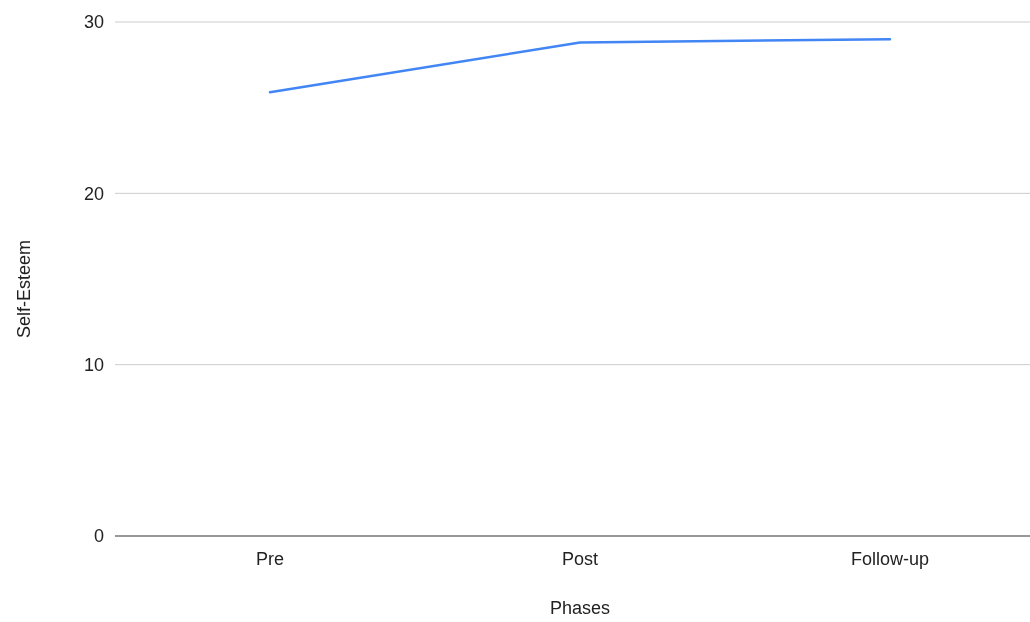  Describe the element at coordinates (24, 289) in the screenshot. I see `y-axis-title: Self-Esteem` at that location.